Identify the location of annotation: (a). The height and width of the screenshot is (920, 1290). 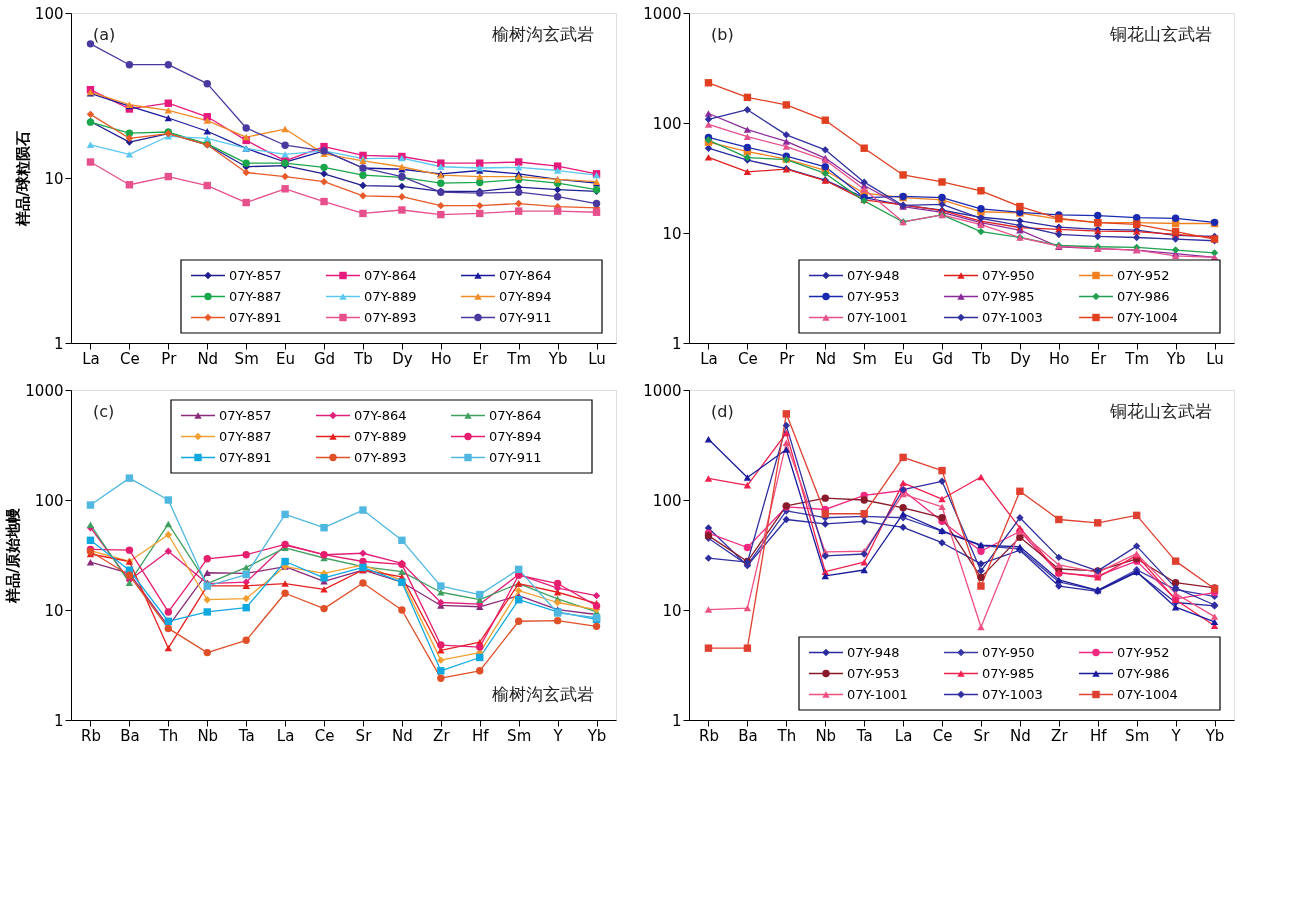
(104, 34).